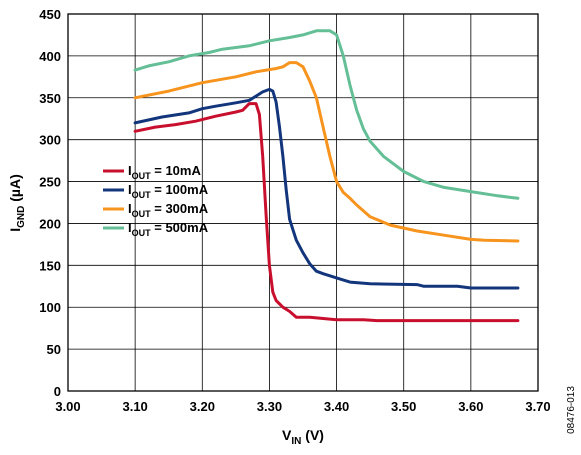 The height and width of the screenshot is (455, 581). I want to click on y-tick-label: 200, so click(50, 223).